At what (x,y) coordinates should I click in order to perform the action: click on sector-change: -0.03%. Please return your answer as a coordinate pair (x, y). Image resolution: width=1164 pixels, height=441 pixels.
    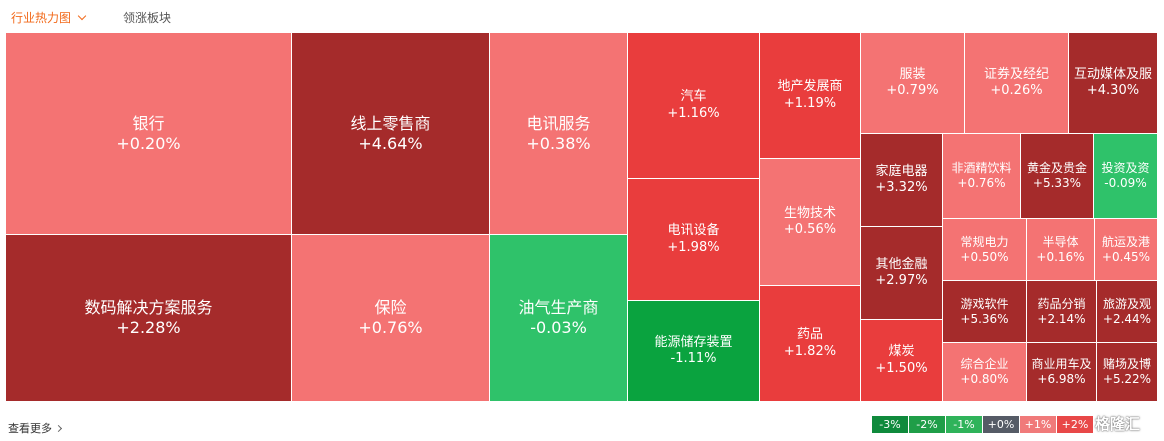
    Looking at the image, I should click on (558, 327).